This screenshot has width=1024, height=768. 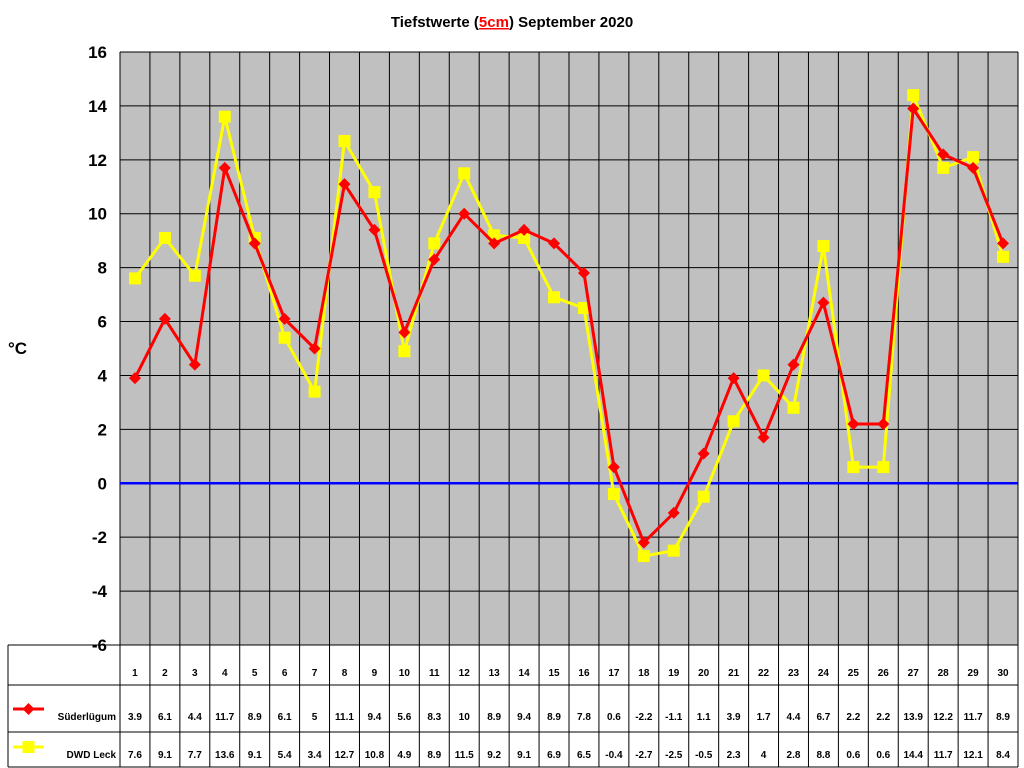 What do you see at coordinates (434, 673) in the screenshot?
I see `x-tick-label: 11` at bounding box center [434, 673].